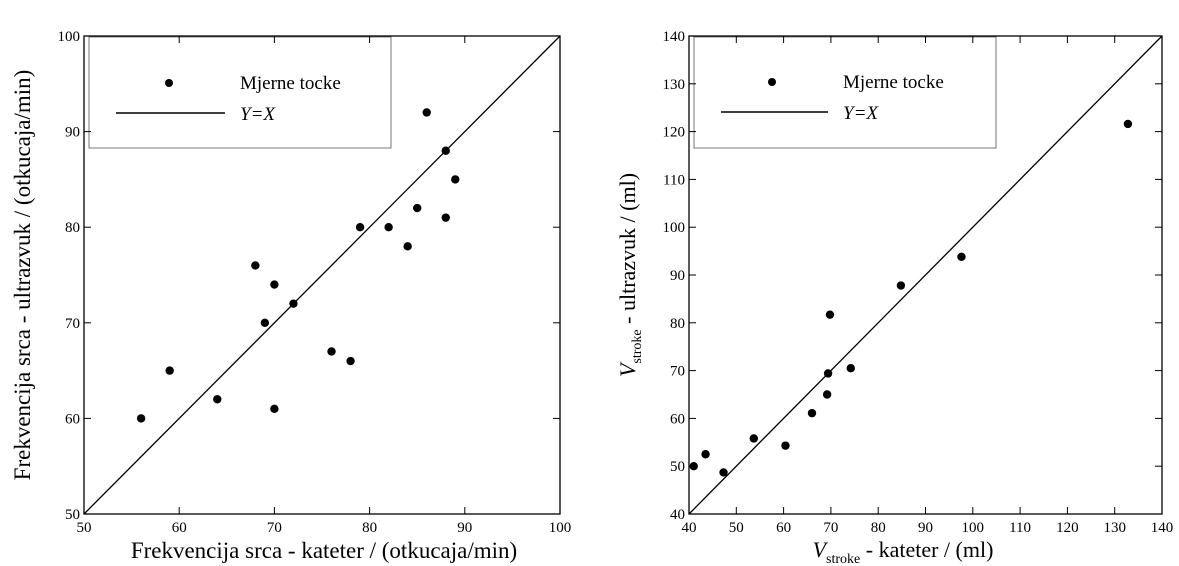  Describe the element at coordinates (627, 369) in the screenshot. I see `y-axis-label-main: V` at that location.